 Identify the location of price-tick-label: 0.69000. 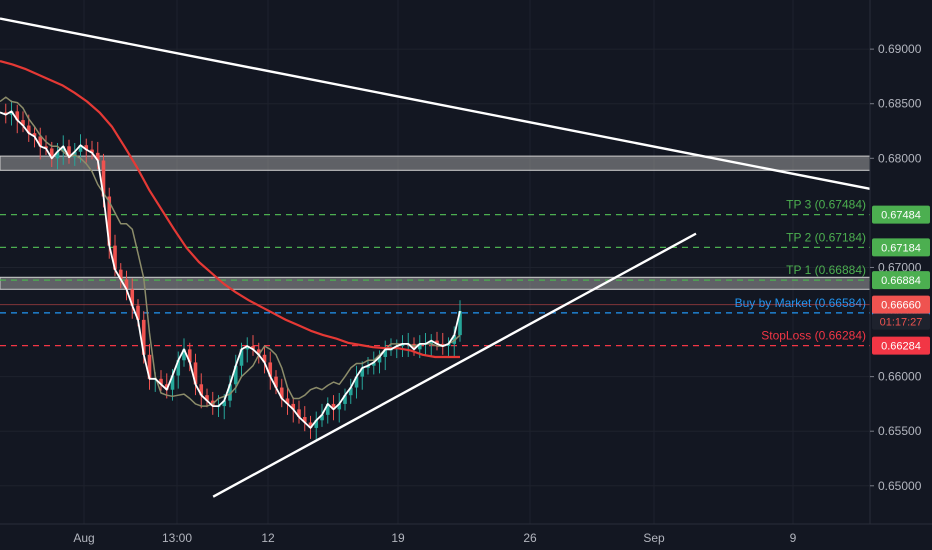
(900, 49).